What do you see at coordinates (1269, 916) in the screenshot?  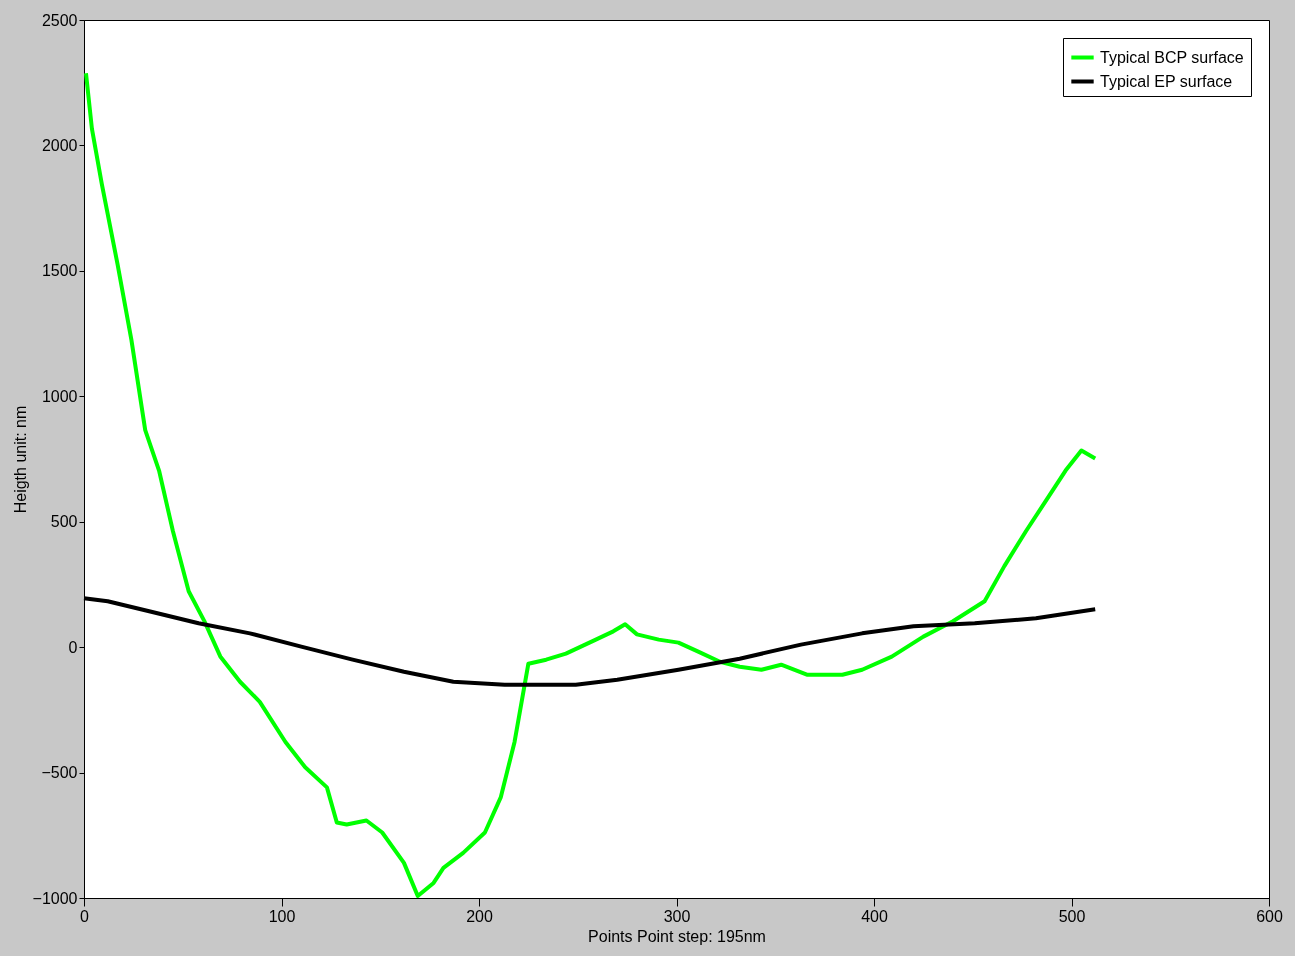 I see `x-tick-label: 600` at bounding box center [1269, 916].